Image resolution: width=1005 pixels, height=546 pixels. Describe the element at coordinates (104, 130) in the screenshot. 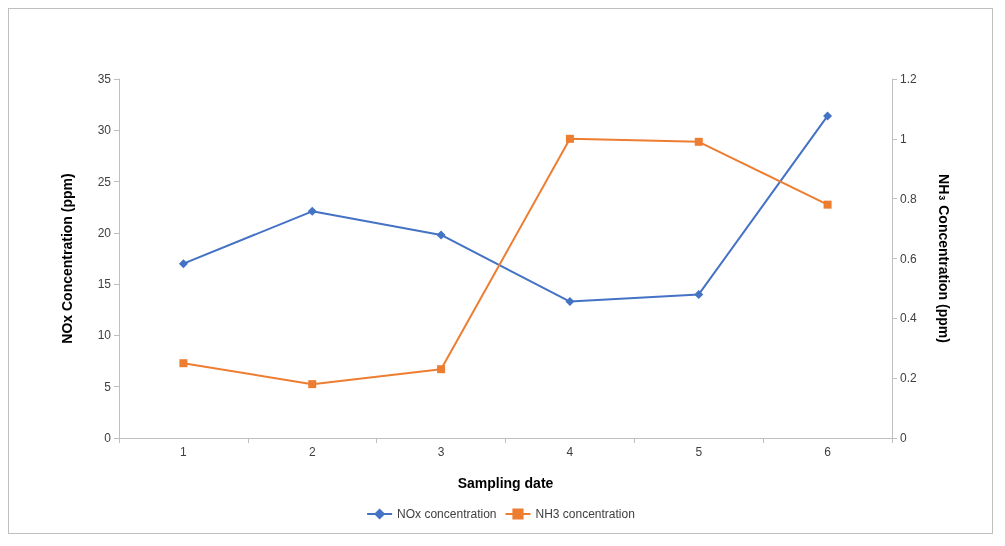

I see `y-tick-label: 30` at that location.